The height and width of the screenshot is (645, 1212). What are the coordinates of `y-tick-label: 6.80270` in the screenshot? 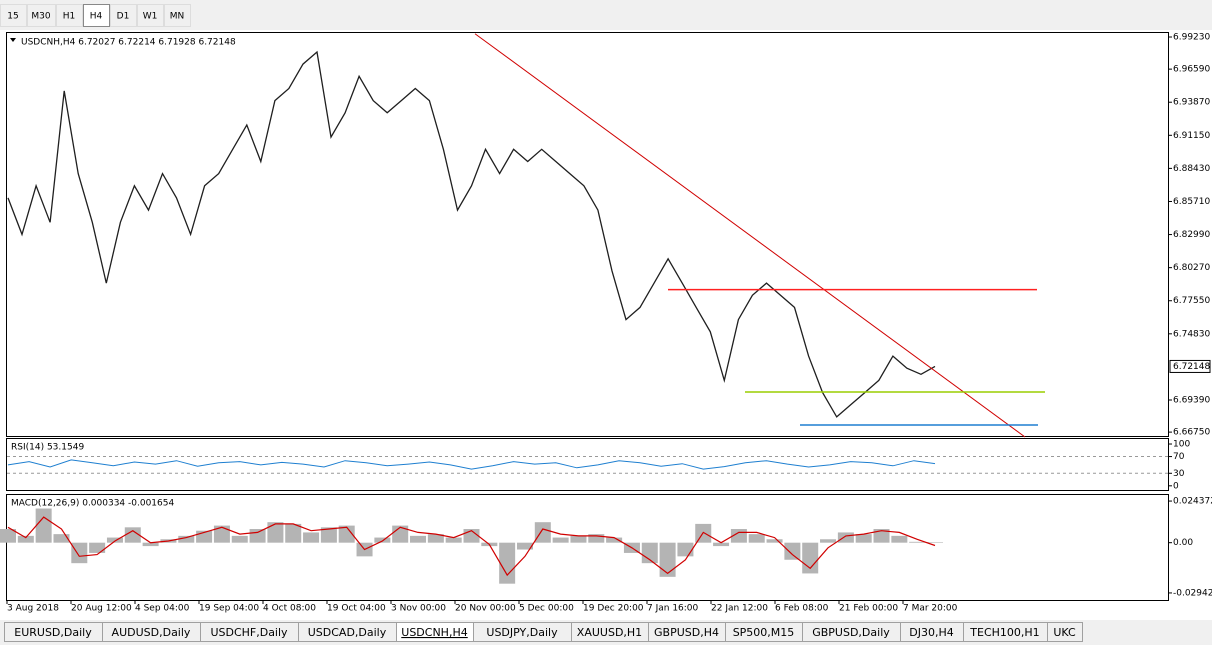 It's located at (1191, 268).